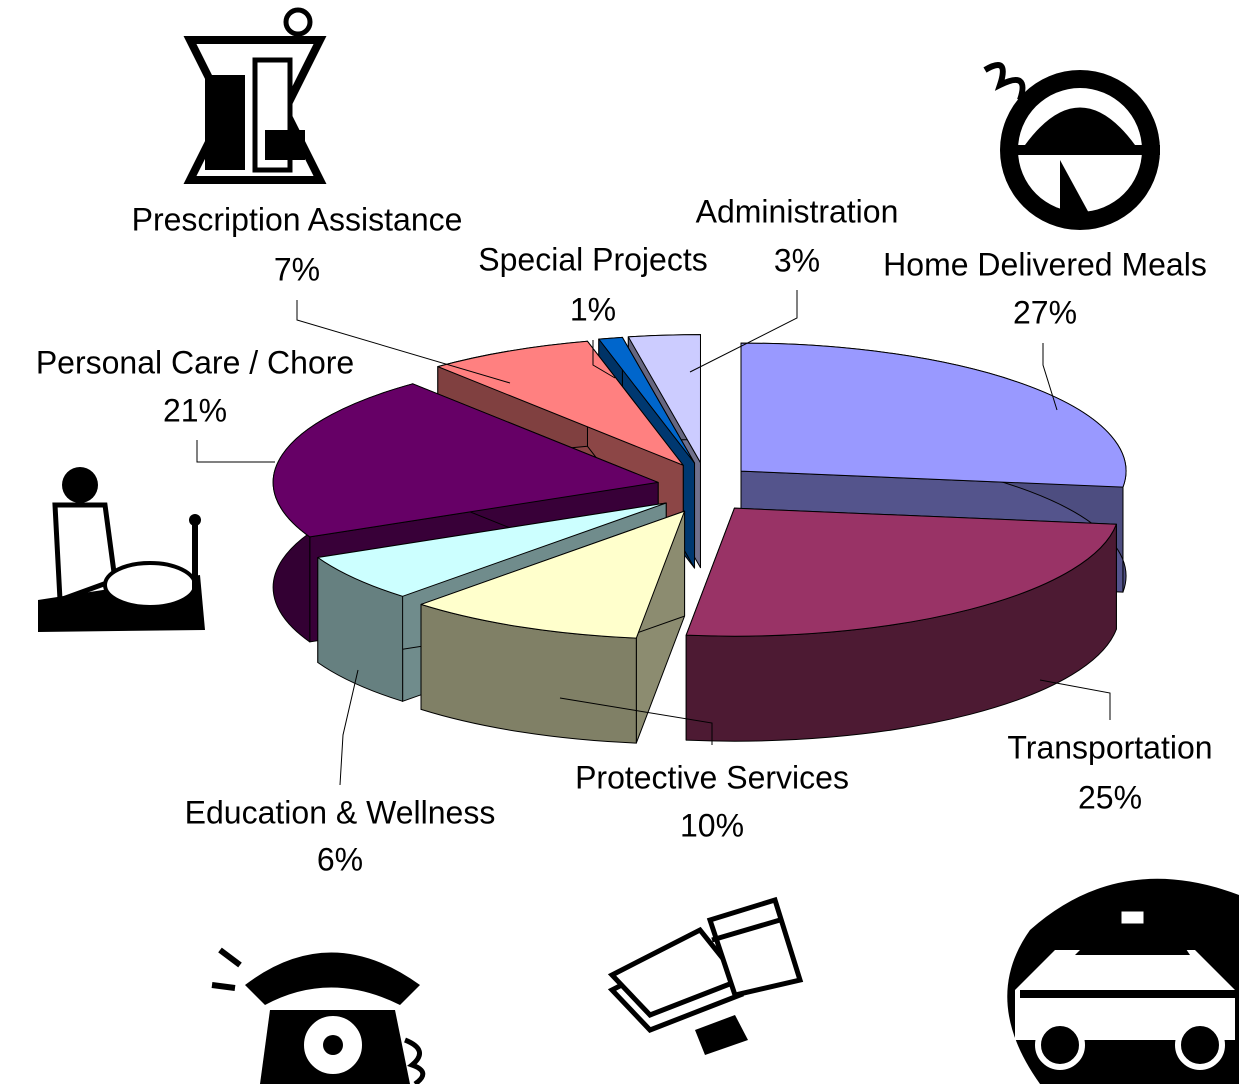 The width and height of the screenshot is (1239, 1084). What do you see at coordinates (1045, 312) in the screenshot?
I see `value-label: 27%` at bounding box center [1045, 312].